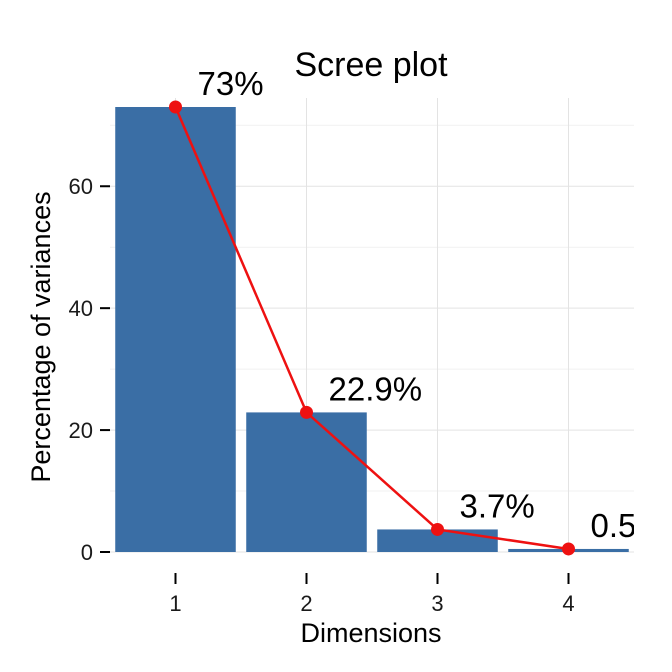 The height and width of the screenshot is (672, 672). Describe the element at coordinates (306, 603) in the screenshot. I see `x-tick-label: 2` at that location.